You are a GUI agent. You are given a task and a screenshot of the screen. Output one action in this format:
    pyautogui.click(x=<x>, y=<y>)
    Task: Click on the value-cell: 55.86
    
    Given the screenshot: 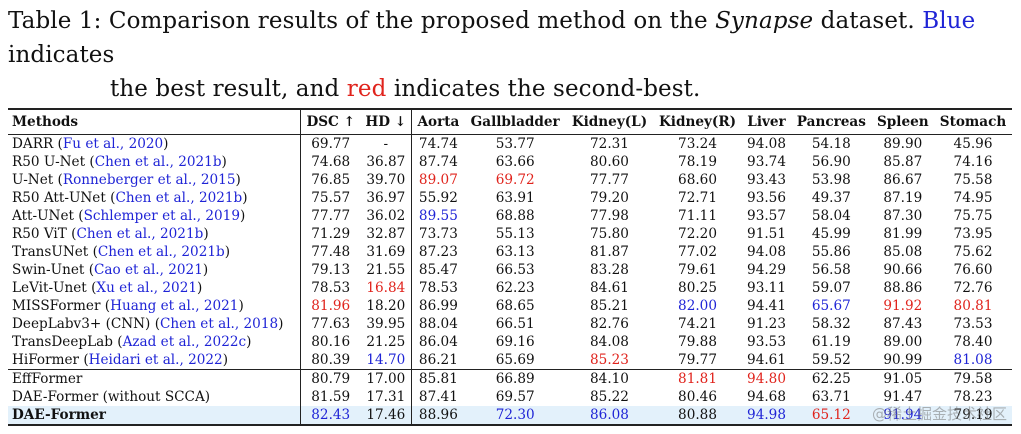 What is the action you would take?
    pyautogui.click(x=831, y=252)
    